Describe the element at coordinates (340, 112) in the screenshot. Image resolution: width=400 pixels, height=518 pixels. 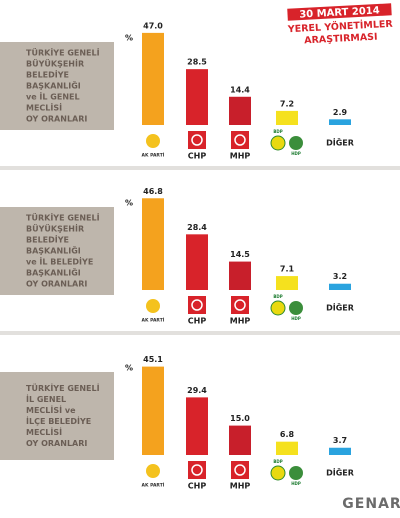
I see `value-label: 2.9` at that location.